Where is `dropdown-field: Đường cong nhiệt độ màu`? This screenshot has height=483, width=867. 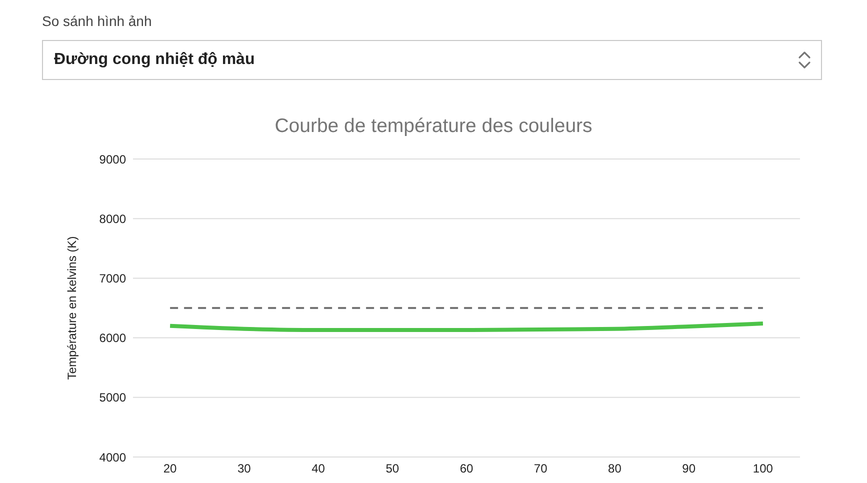
dropdown-field: Đường cong nhiệt độ màu is located at coordinates (432, 60).